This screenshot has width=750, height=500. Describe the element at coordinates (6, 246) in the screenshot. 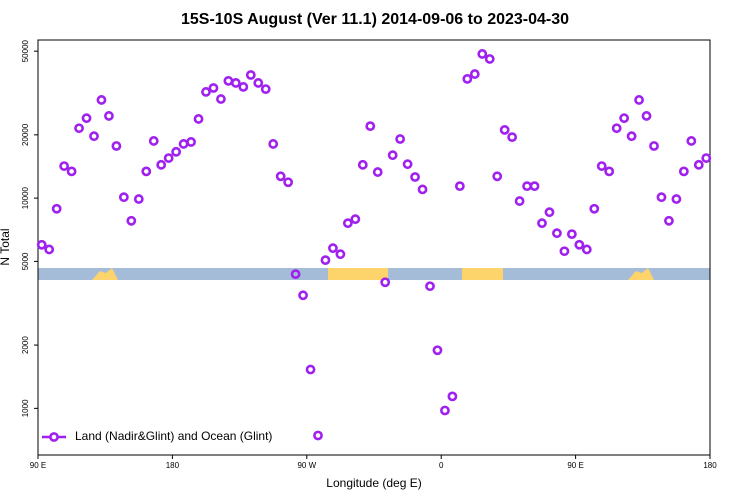

I see `y-axis-label: N Total` at that location.